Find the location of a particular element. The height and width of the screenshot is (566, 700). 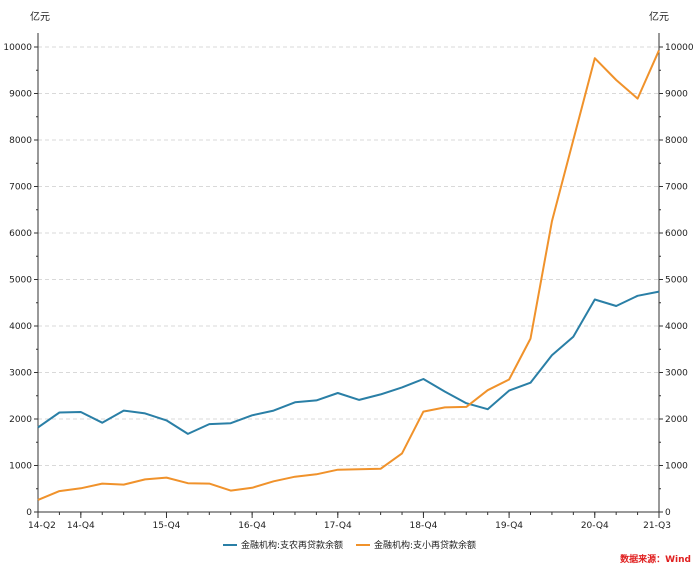

x-tick-label: 14-Q4 is located at coordinates (81, 526).